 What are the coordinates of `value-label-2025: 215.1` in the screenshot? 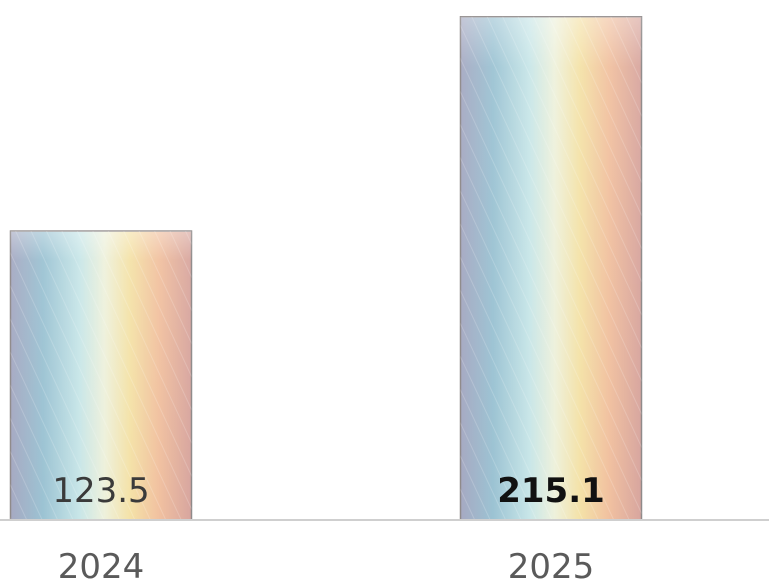 It's located at (551, 491).